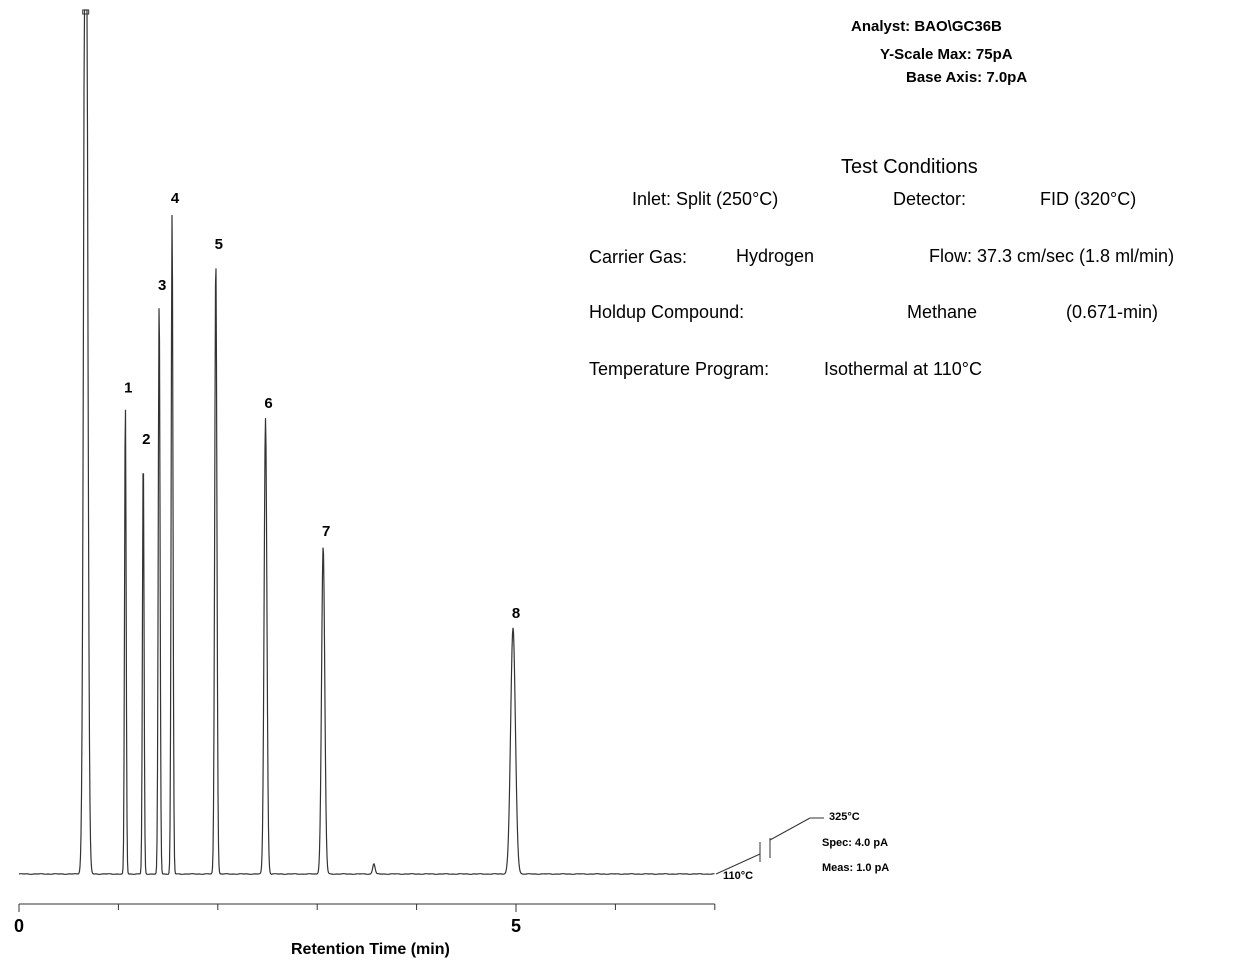  What do you see at coordinates (370, 949) in the screenshot?
I see `x-axis-title: Retention Time (min)` at bounding box center [370, 949].